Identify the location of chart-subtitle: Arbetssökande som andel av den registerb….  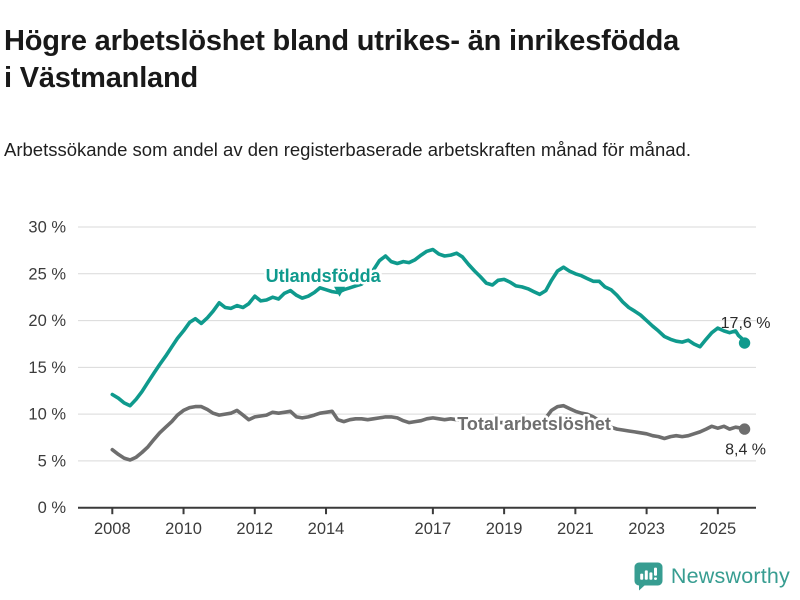
(347, 149).